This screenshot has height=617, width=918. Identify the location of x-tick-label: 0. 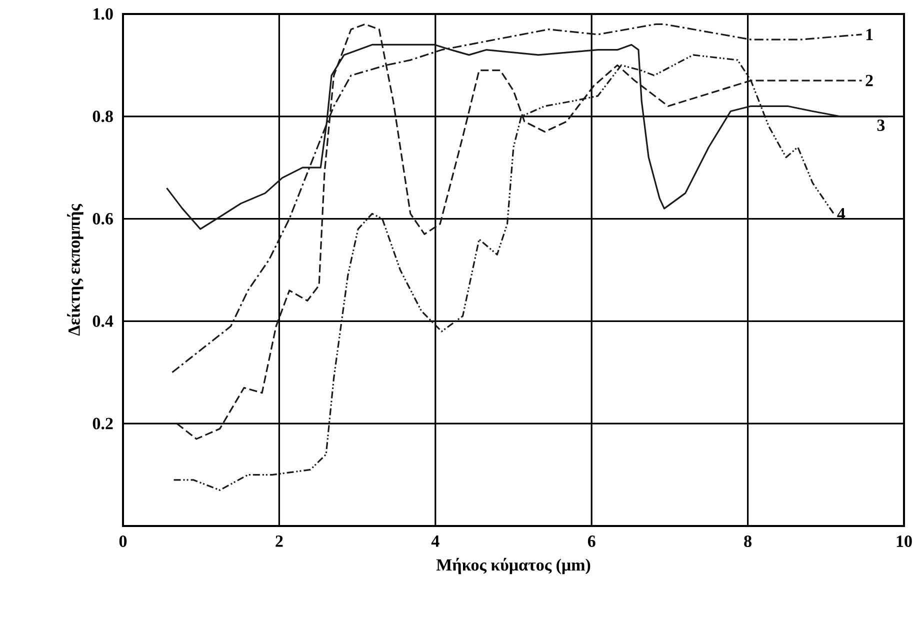
(123, 541).